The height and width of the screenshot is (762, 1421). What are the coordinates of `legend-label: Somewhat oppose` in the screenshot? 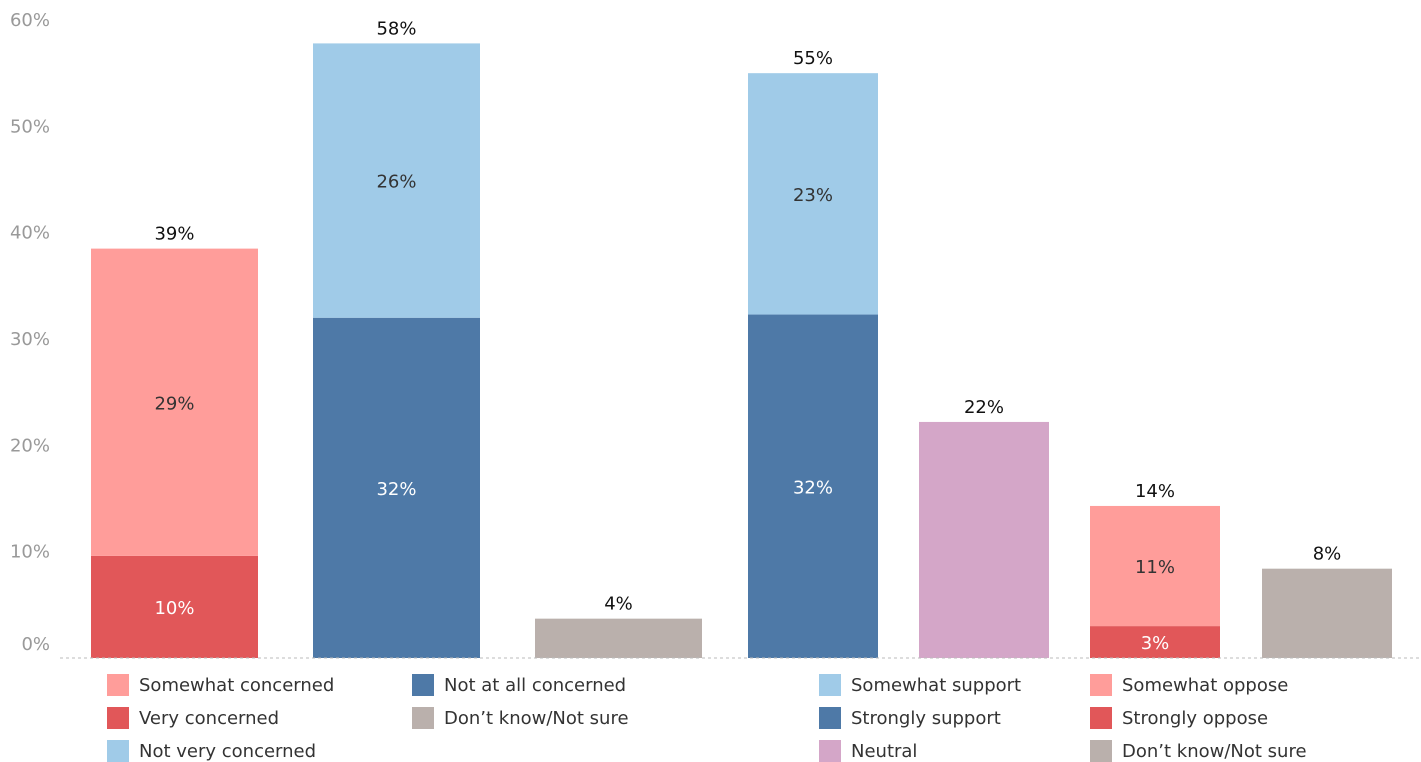 It's located at (1205, 685).